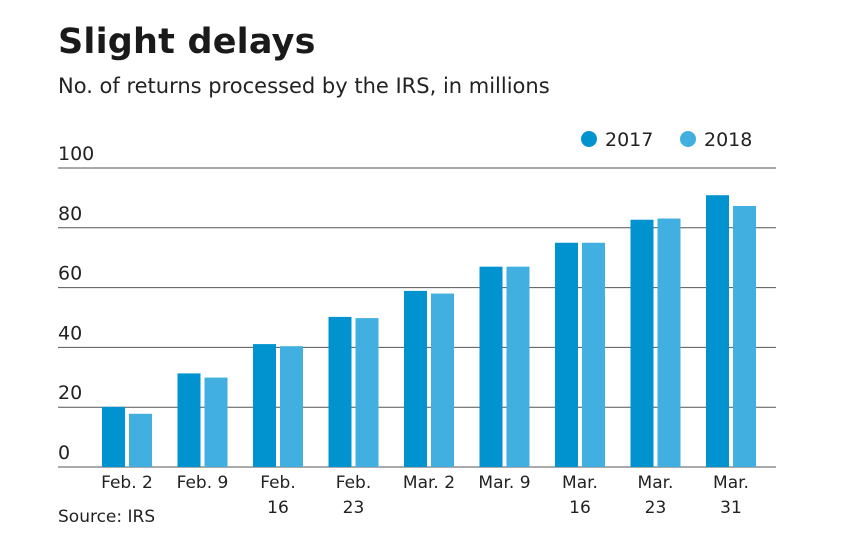 The height and width of the screenshot is (550, 844). Describe the element at coordinates (429, 483) in the screenshot. I see `x-category-label: Mar. 2` at that location.